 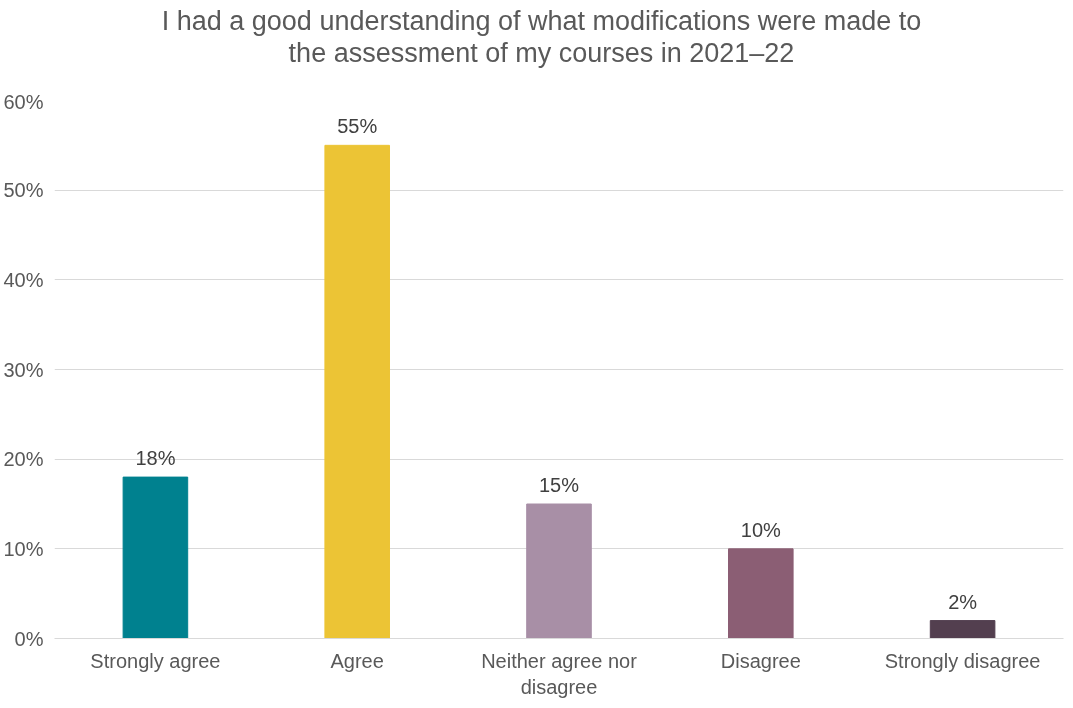 What do you see at coordinates (23, 548) in the screenshot?
I see `y-tick-label: 10%` at bounding box center [23, 548].